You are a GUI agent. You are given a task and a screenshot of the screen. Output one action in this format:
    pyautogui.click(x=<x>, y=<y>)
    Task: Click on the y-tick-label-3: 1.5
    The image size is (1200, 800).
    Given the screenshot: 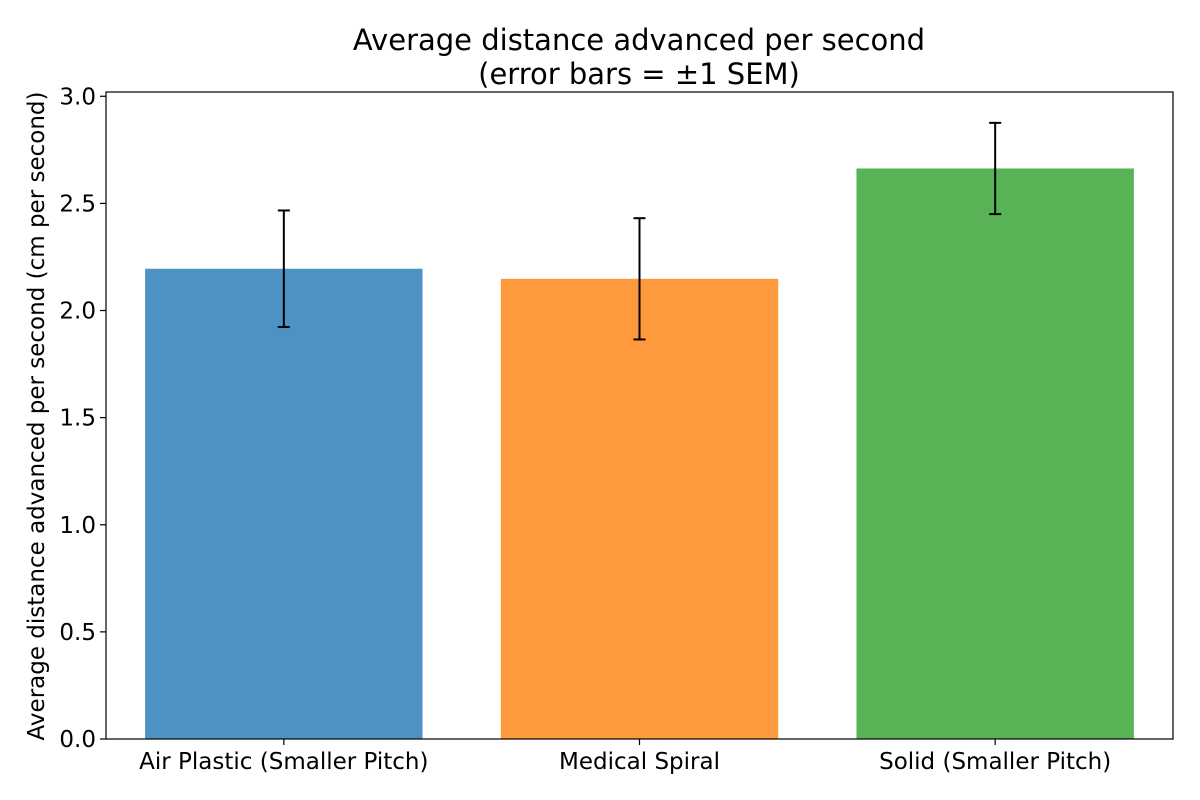 What is the action you would take?
    pyautogui.click(x=77, y=419)
    